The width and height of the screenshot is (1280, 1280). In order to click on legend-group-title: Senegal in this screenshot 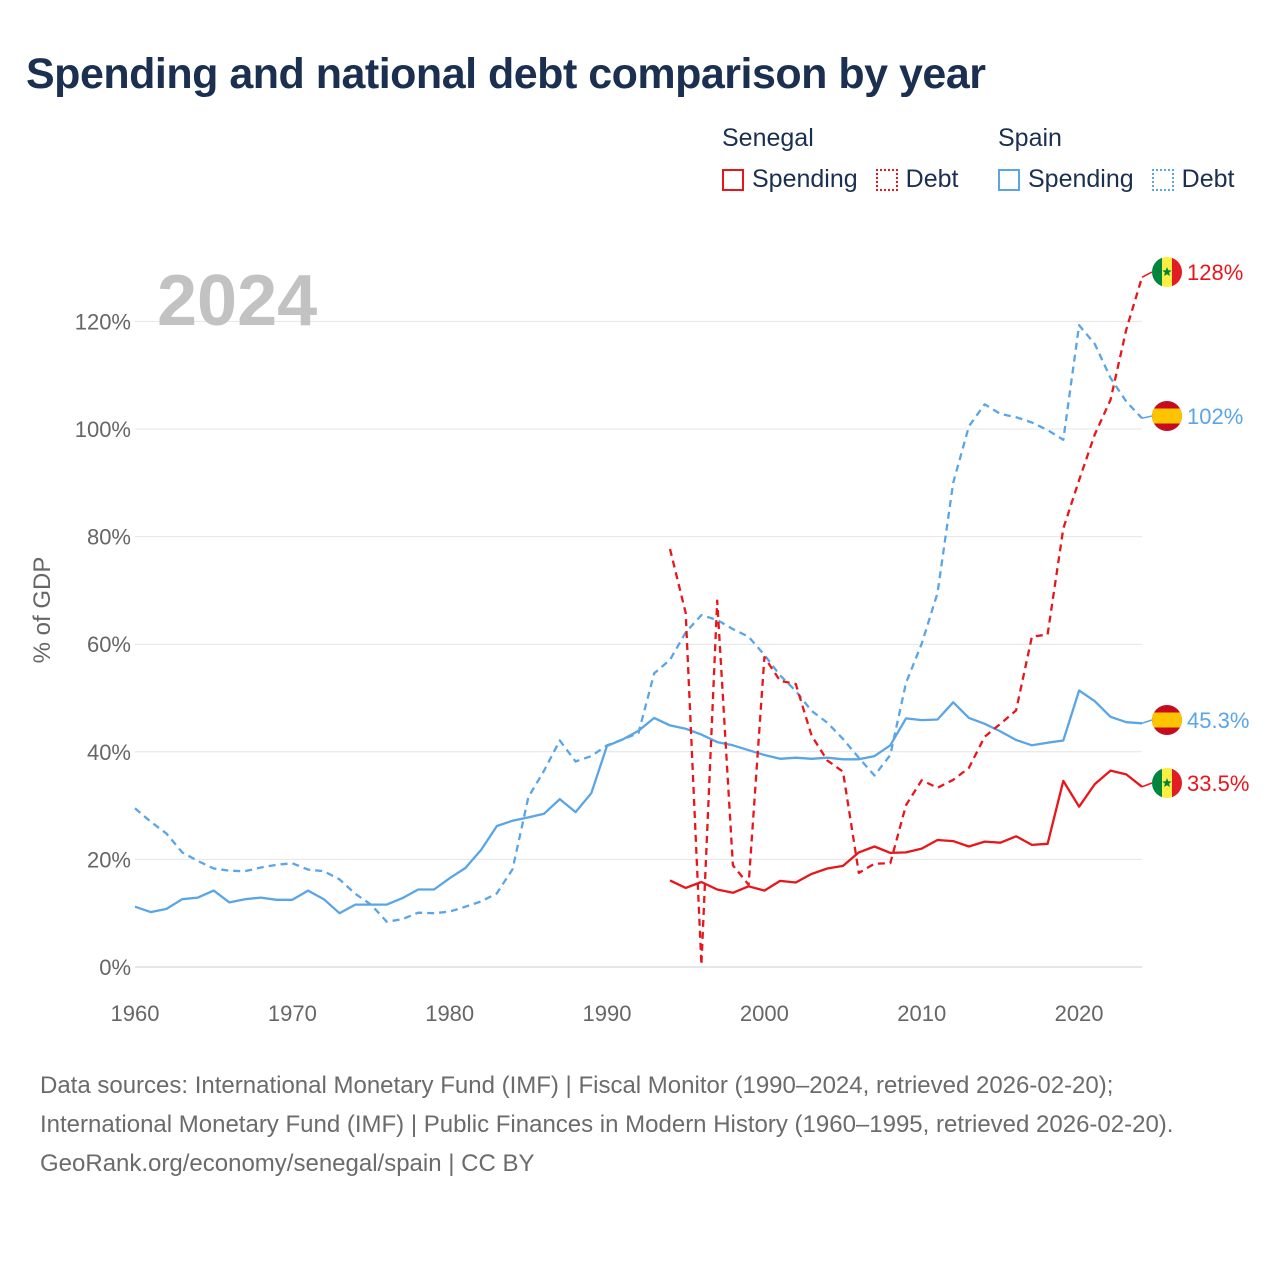, I will do `click(768, 138)`.